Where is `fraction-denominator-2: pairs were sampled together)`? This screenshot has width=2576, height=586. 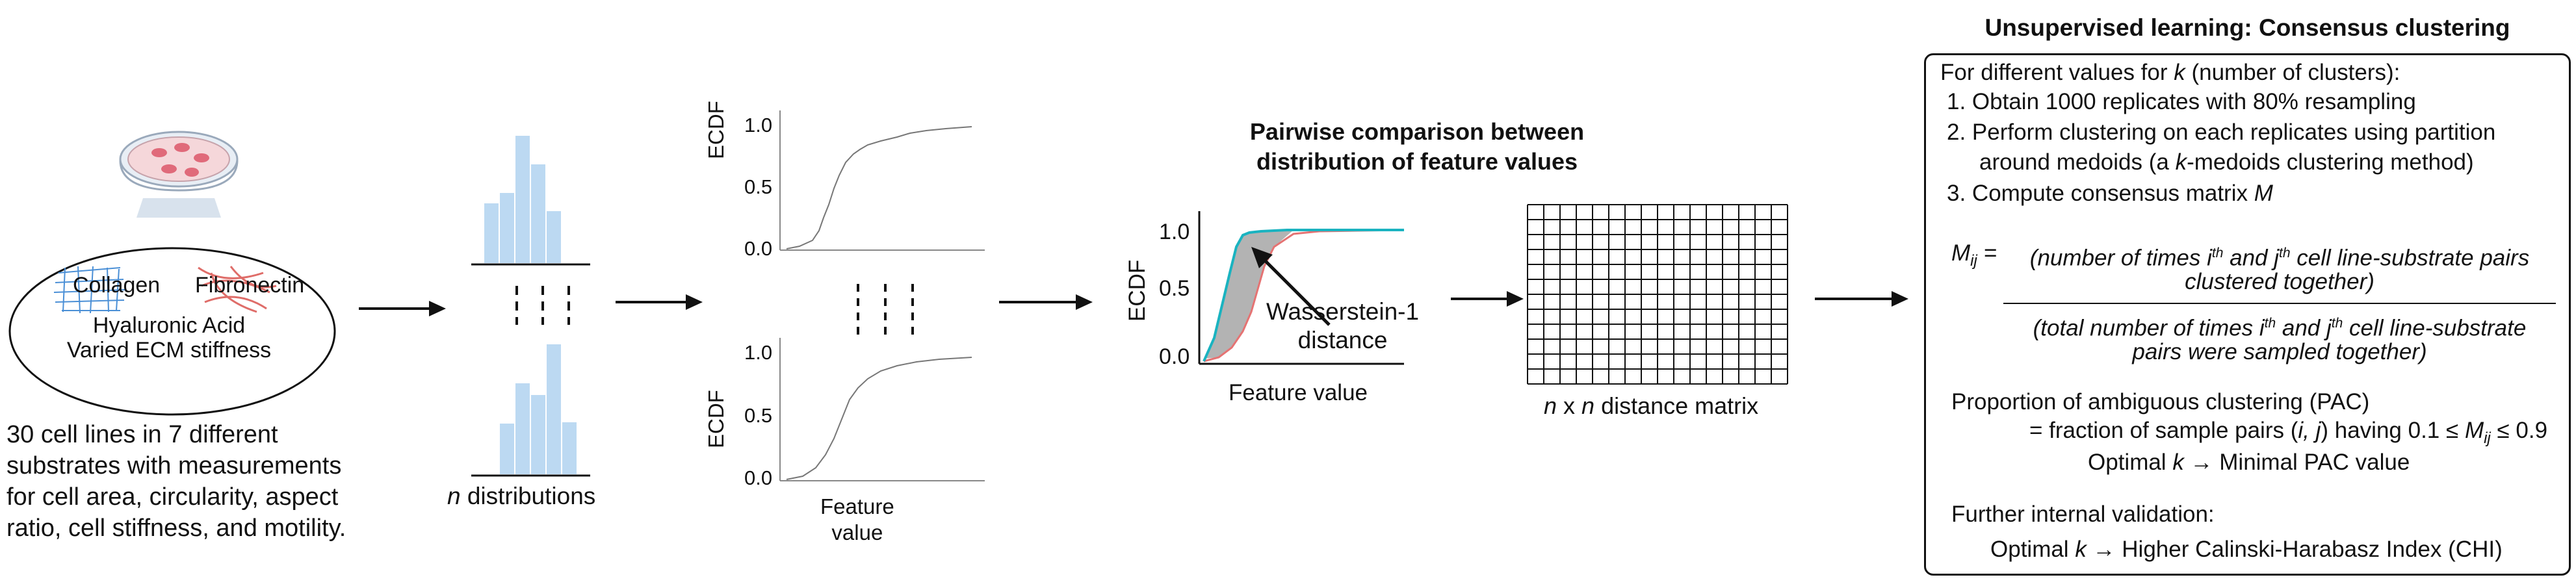
fraction-denominator-2: pairs were sampled together) is located at coordinates (2279, 351).